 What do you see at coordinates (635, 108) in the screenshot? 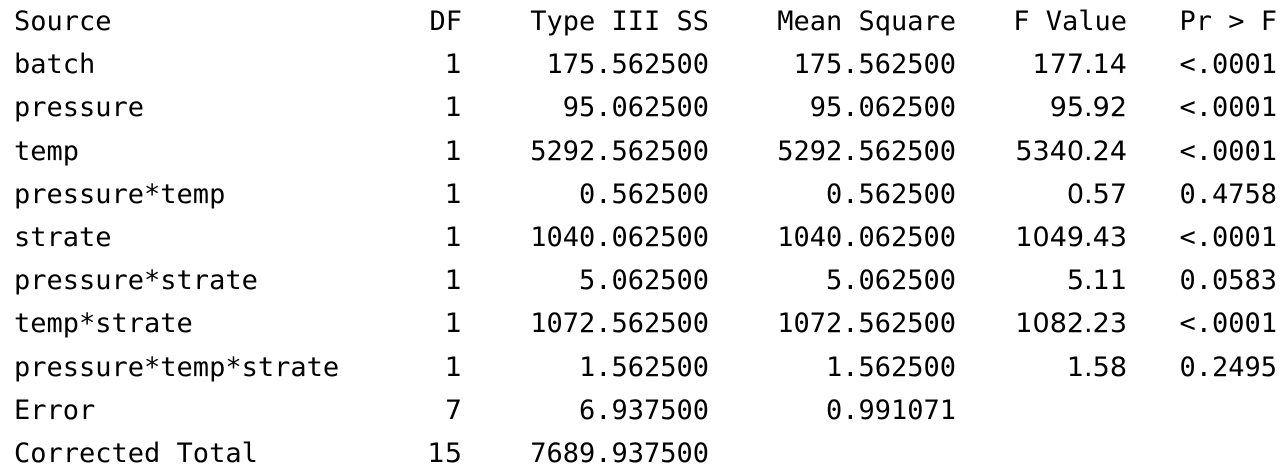
I see `ss-cell: 95.062500` at bounding box center [635, 108].